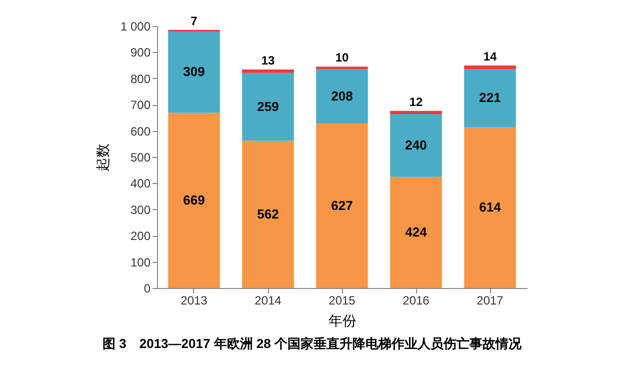 The image size is (640, 378). What do you see at coordinates (490, 301) in the screenshot?
I see `x-tick-label: 2017` at bounding box center [490, 301].